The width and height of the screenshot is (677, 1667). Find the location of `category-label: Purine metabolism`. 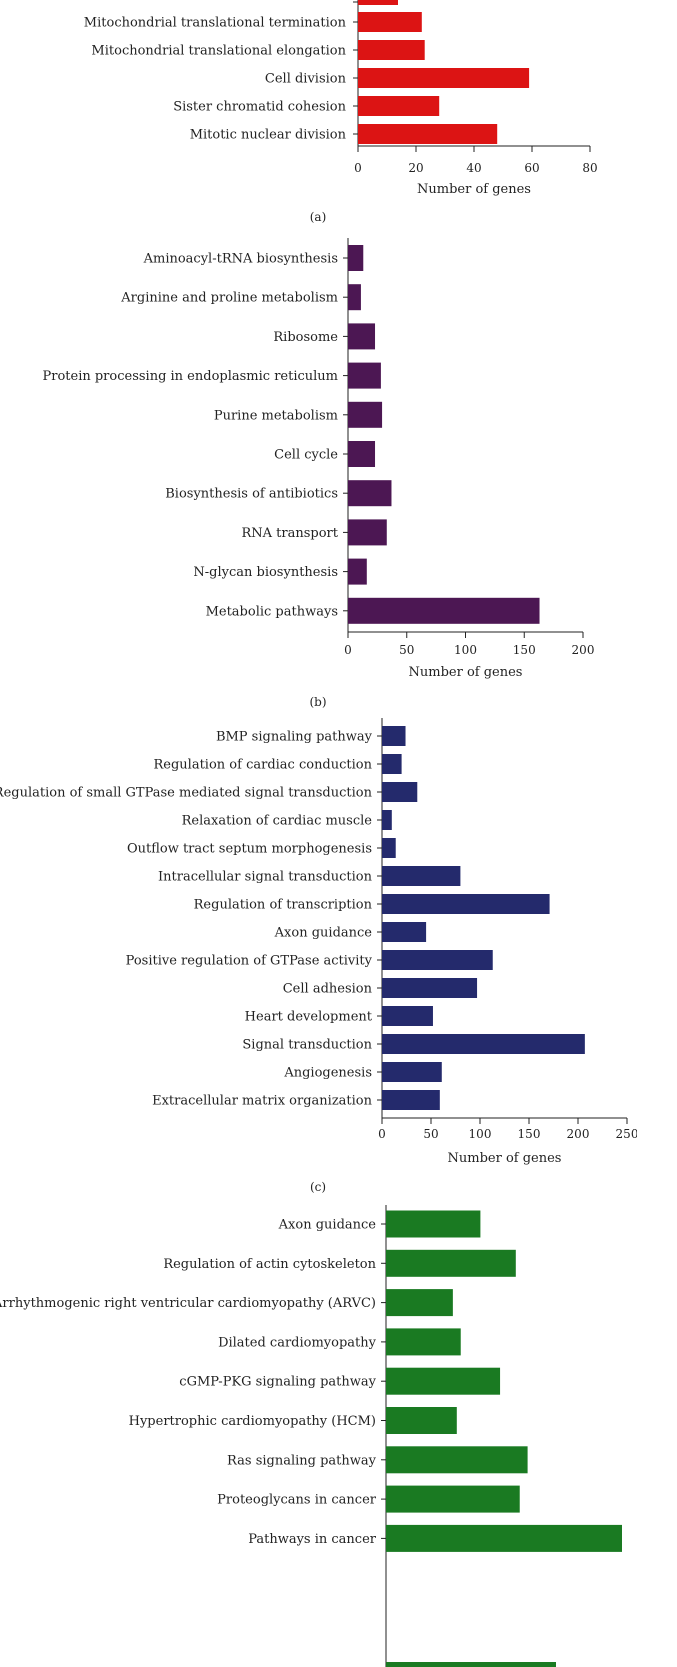

category-label: Purine metabolism is located at coordinates (276, 415).